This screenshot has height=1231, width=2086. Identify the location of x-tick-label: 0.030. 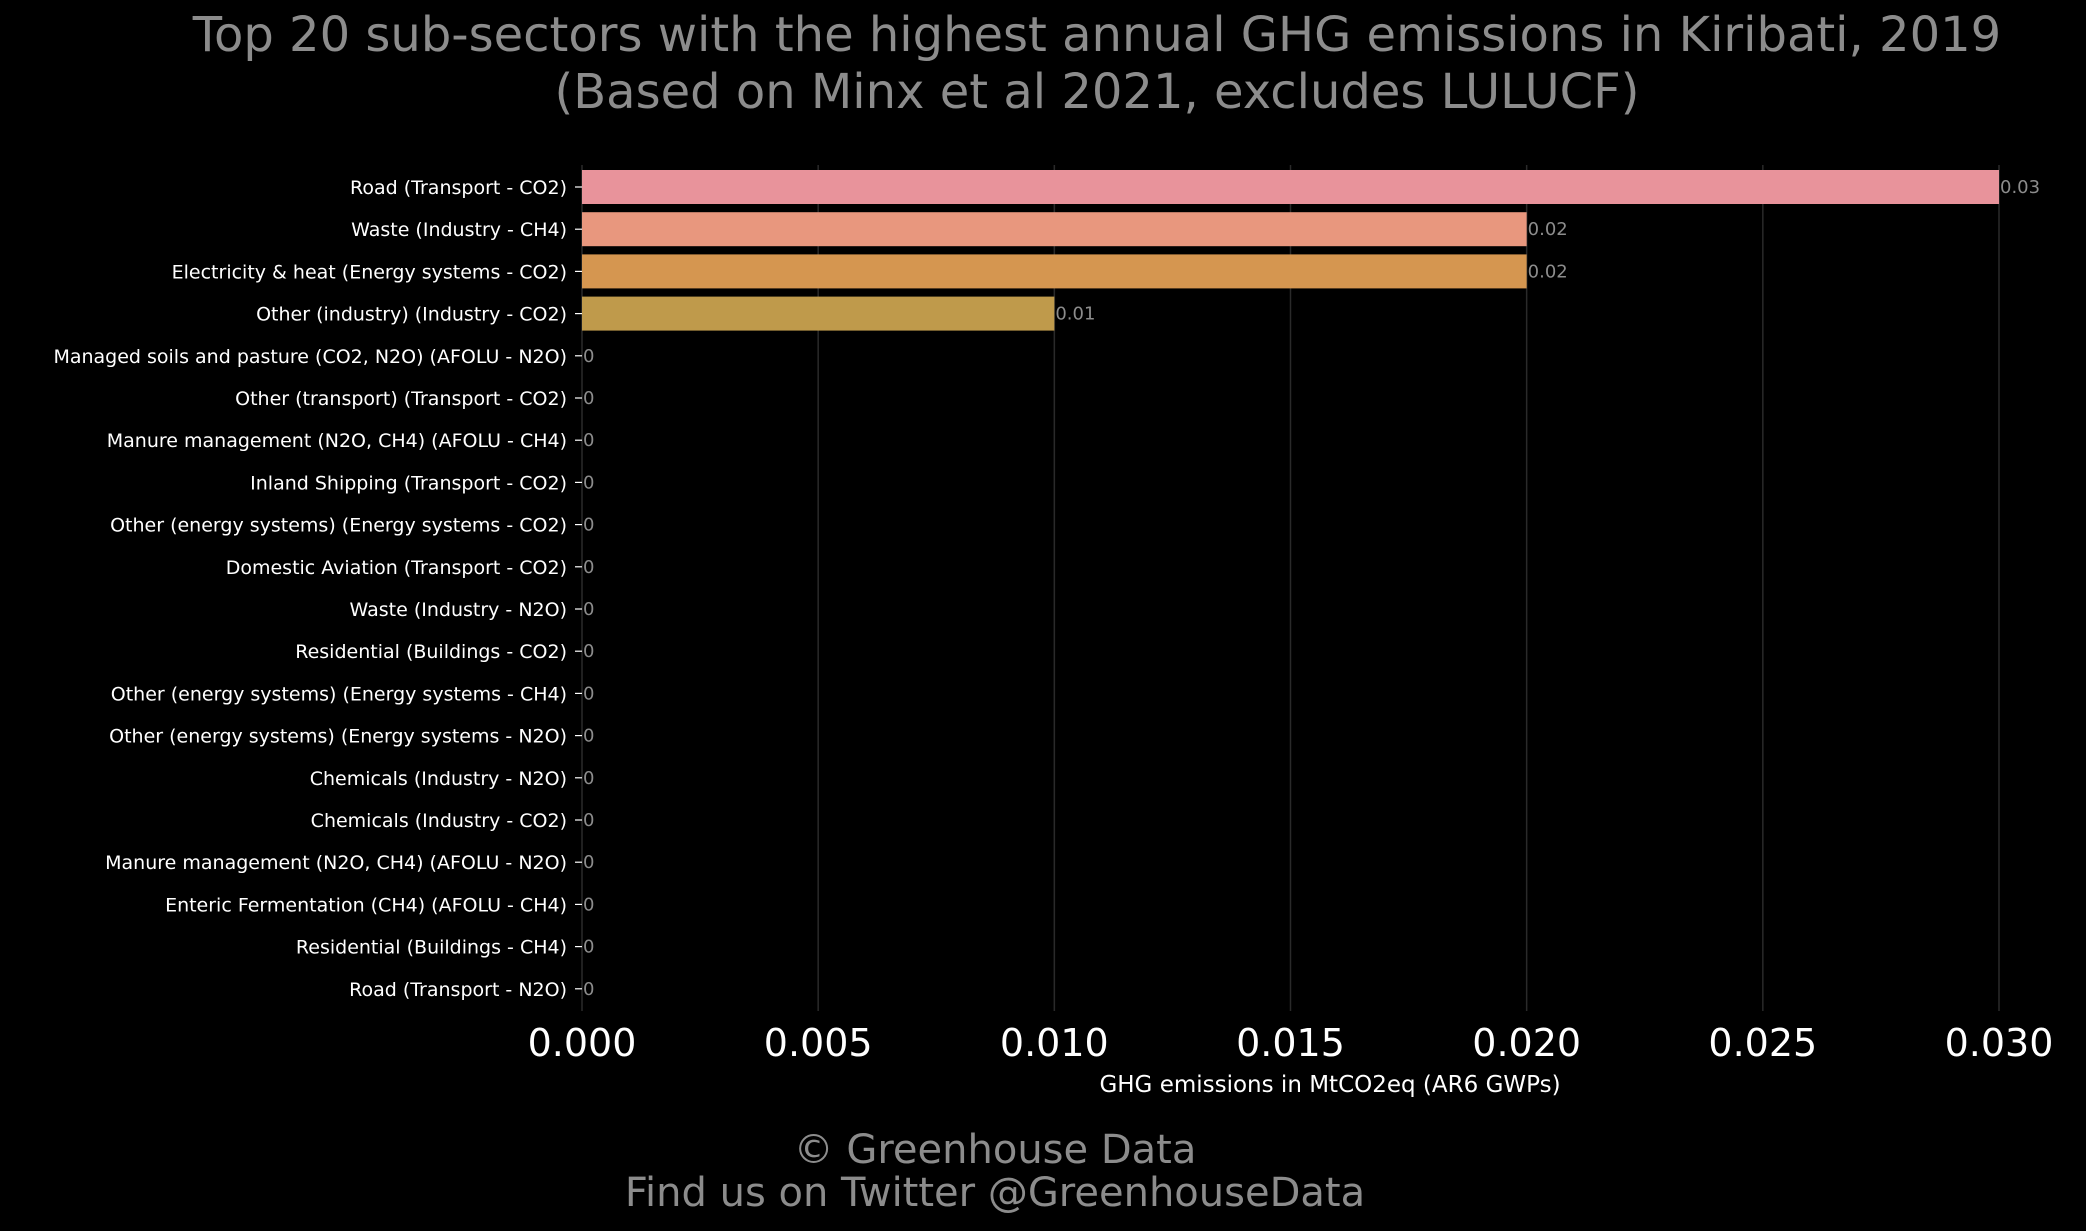
(1999, 1043).